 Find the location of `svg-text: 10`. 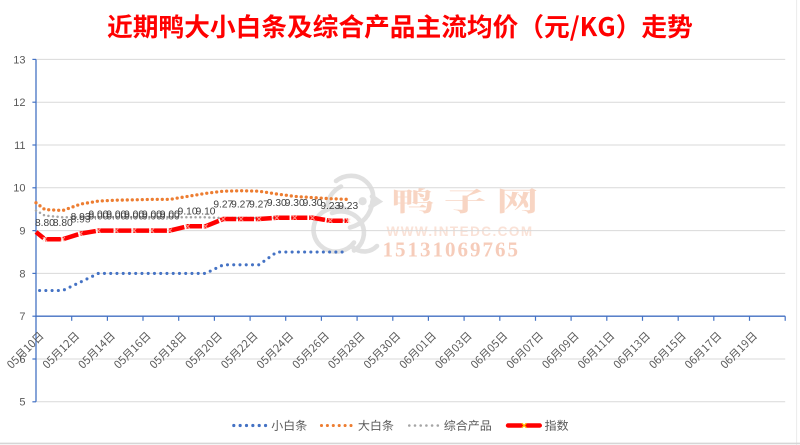

svg-text: 10 is located at coordinates (19, 189).